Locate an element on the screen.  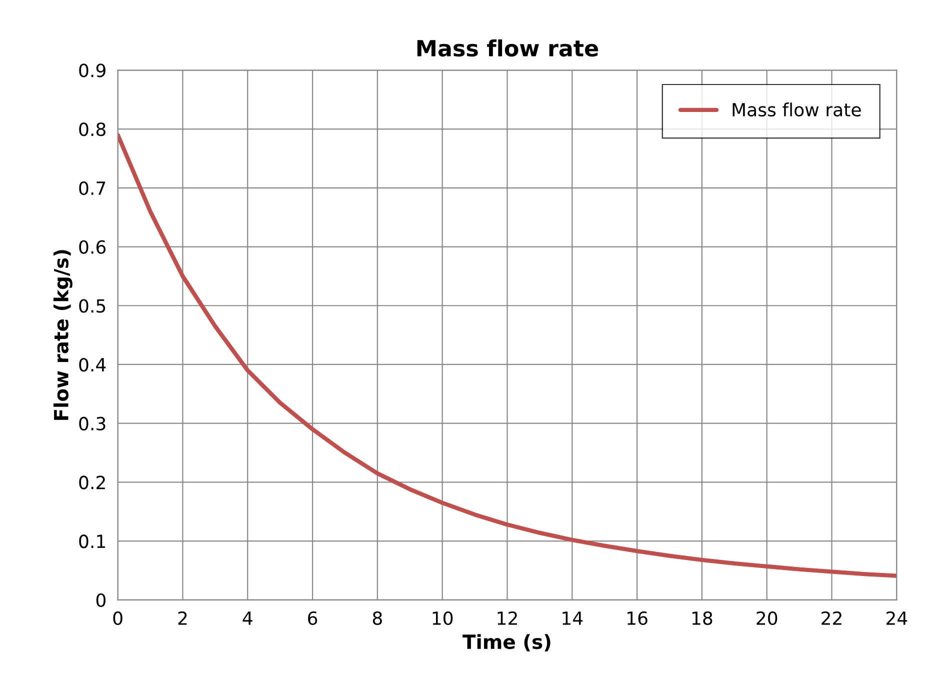
x-tick-label: 12 is located at coordinates (507, 618).